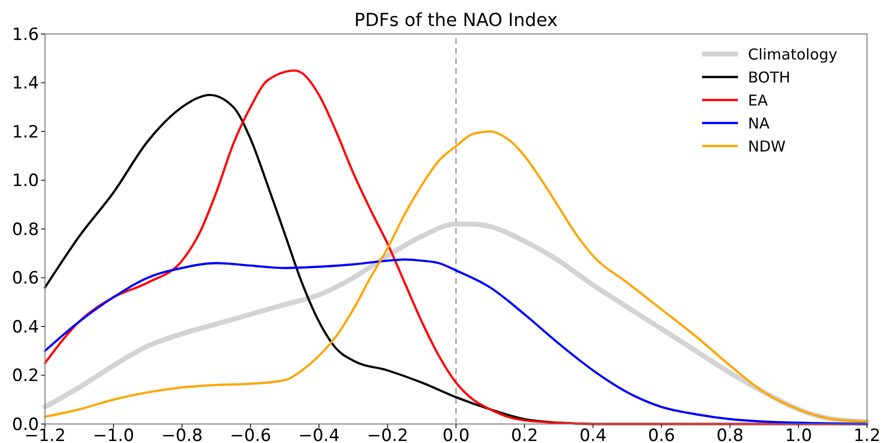 The height and width of the screenshot is (443, 891). Describe the element at coordinates (25, 84) in the screenshot. I see `y-tick-label: 1.4` at that location.